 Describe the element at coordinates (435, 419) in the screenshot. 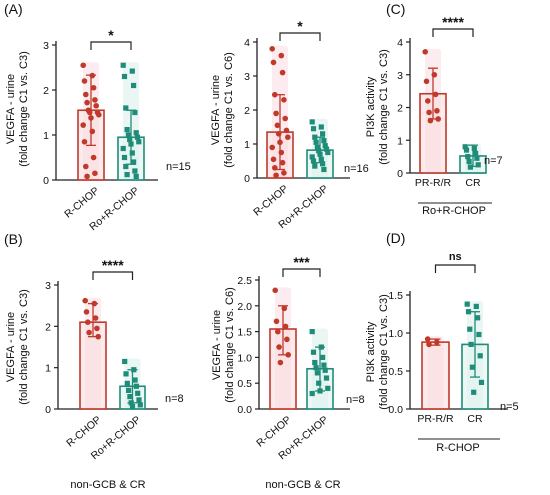

I see `x-tick-label: PR-R/R` at that location.